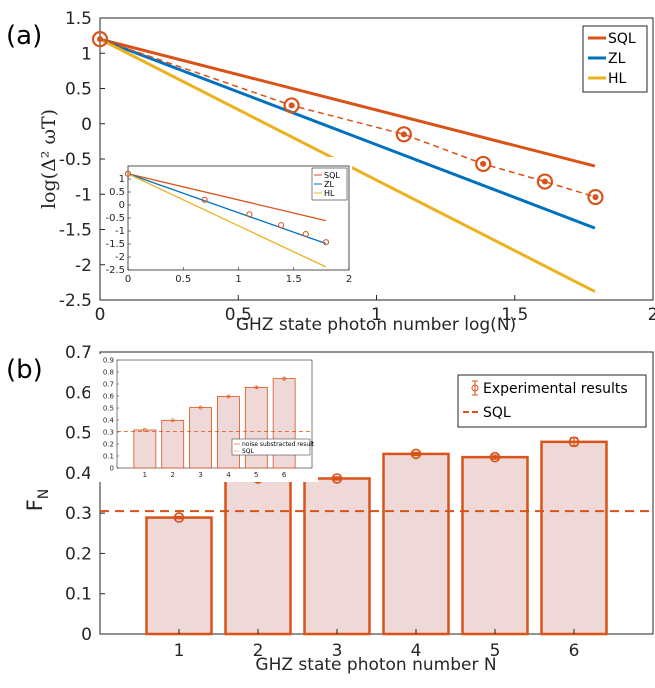 This screenshot has height=688, width=655. What do you see at coordinates (78, 595) in the screenshot?
I see `panel-b-y-tick-label: 0.1` at bounding box center [78, 595].